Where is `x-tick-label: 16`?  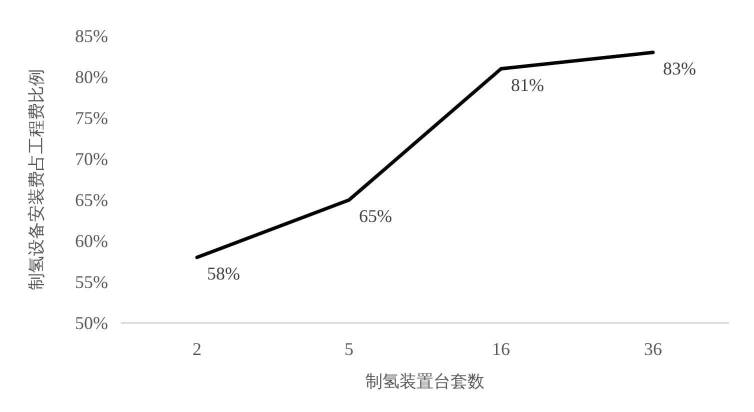
x-tick-label: 16 is located at coordinates (501, 349).